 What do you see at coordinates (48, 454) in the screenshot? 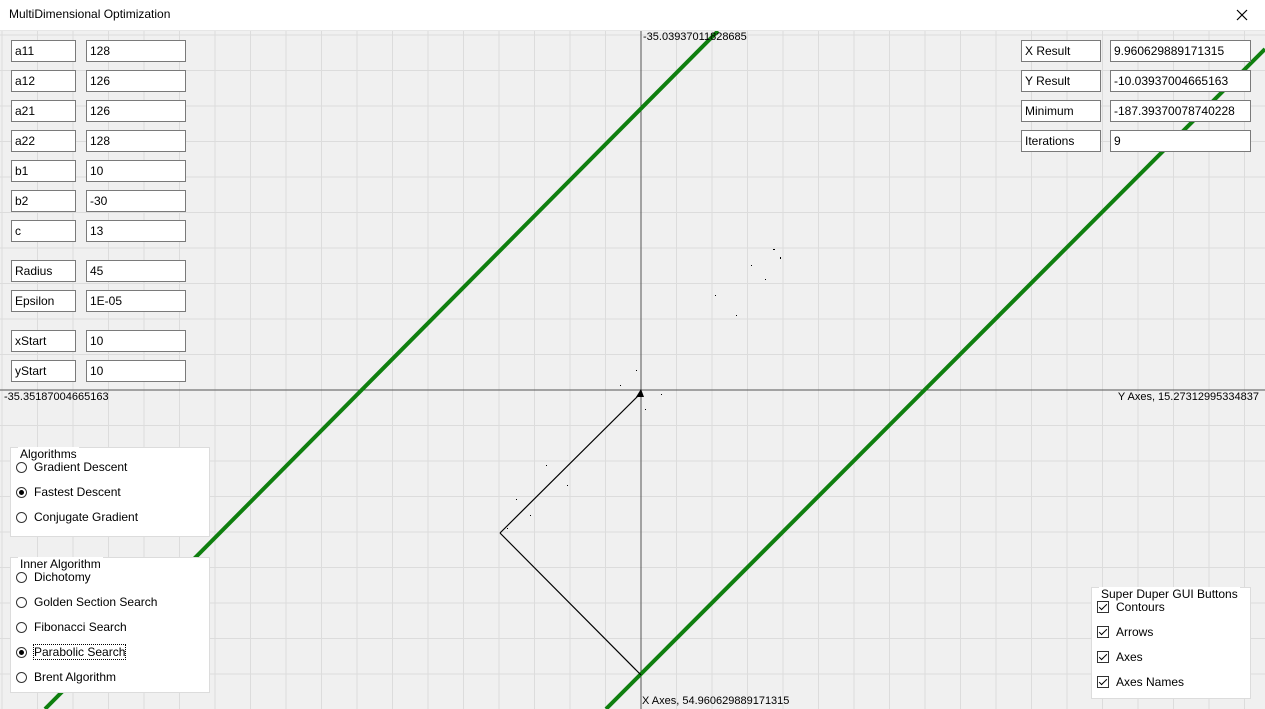
I see `algorithms-group-title: Algorithms` at bounding box center [48, 454].